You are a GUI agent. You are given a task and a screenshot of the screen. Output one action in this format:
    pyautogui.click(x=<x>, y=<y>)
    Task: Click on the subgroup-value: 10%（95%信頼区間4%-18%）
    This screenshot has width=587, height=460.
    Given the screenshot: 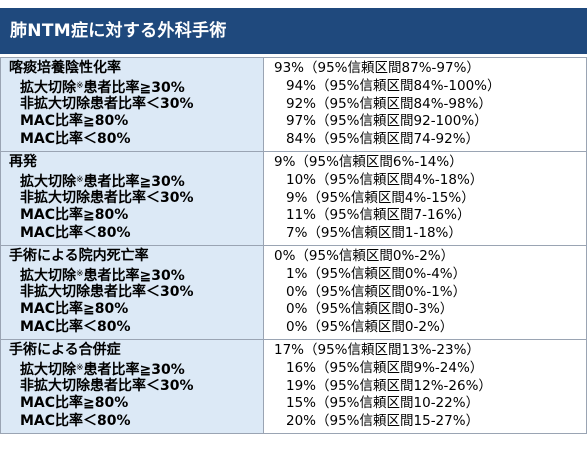 What is the action you would take?
    pyautogui.click(x=385, y=179)
    